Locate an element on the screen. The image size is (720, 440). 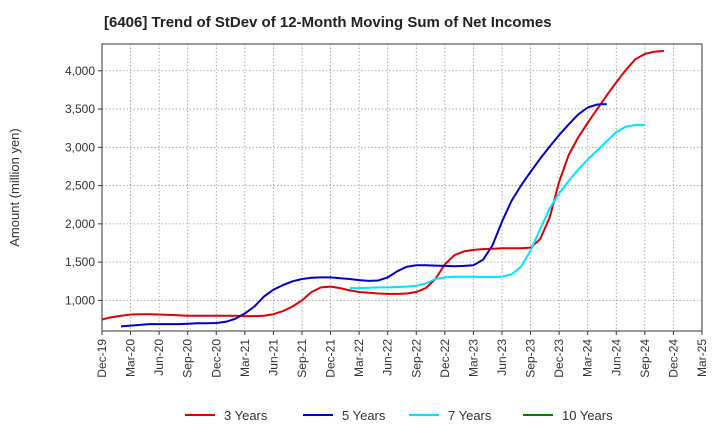
legend-label: 3 Years is located at coordinates (246, 415).